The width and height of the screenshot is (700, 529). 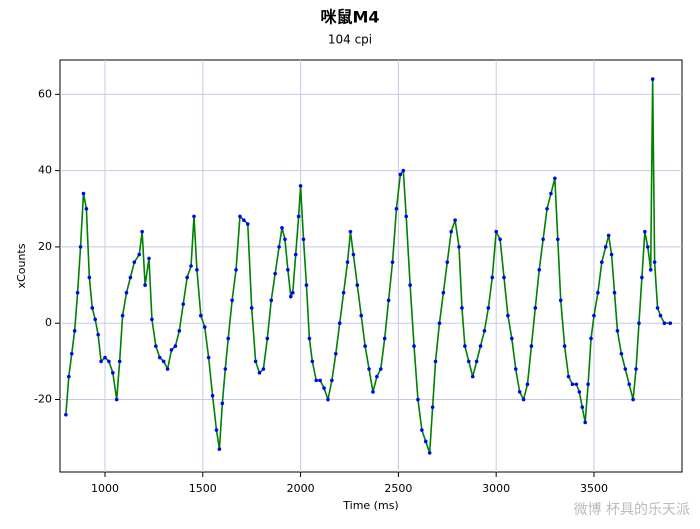 What do you see at coordinates (301, 488) in the screenshot?
I see `x-tick-label: 2000` at bounding box center [301, 488].